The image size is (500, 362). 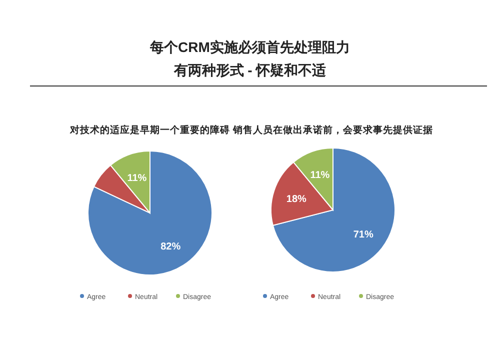 I want to click on data-label: 71%, so click(x=363, y=235).